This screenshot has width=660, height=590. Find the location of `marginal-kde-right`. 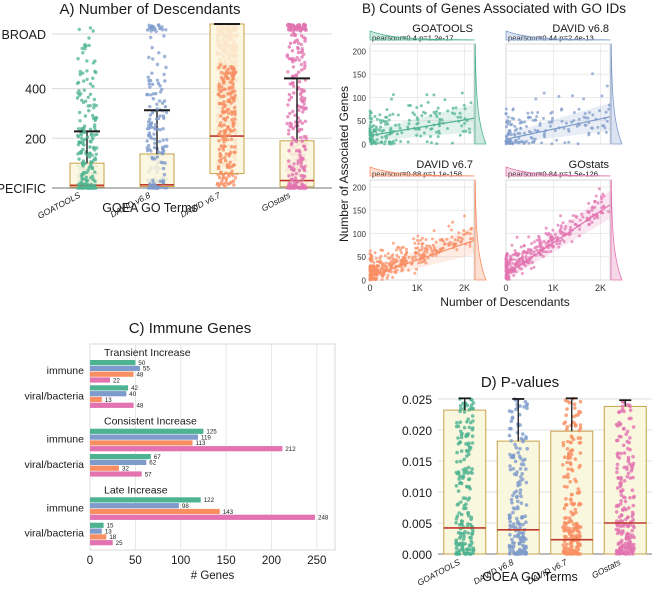

marginal-kde-right is located at coordinates (480, 230).